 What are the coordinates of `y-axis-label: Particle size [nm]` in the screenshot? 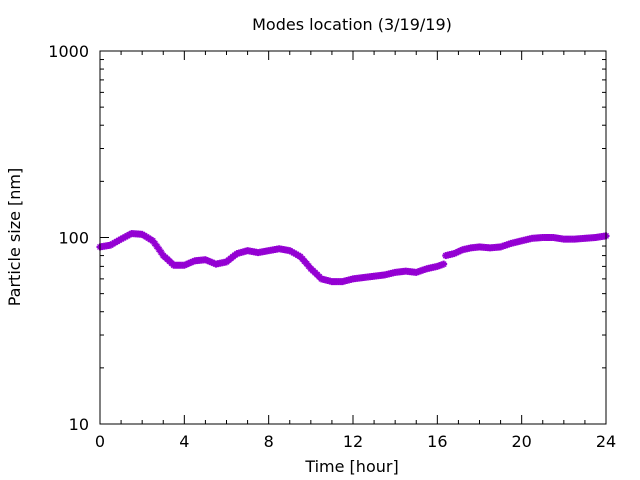 It's located at (14, 237).